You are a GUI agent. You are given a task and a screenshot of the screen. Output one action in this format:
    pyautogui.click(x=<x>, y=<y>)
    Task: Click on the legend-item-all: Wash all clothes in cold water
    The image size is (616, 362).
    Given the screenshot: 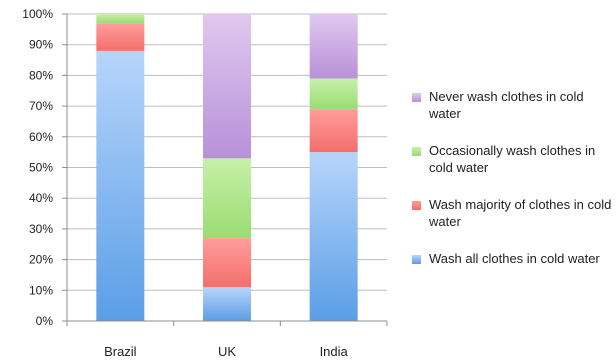 What is the action you would take?
    pyautogui.click(x=514, y=277)
    